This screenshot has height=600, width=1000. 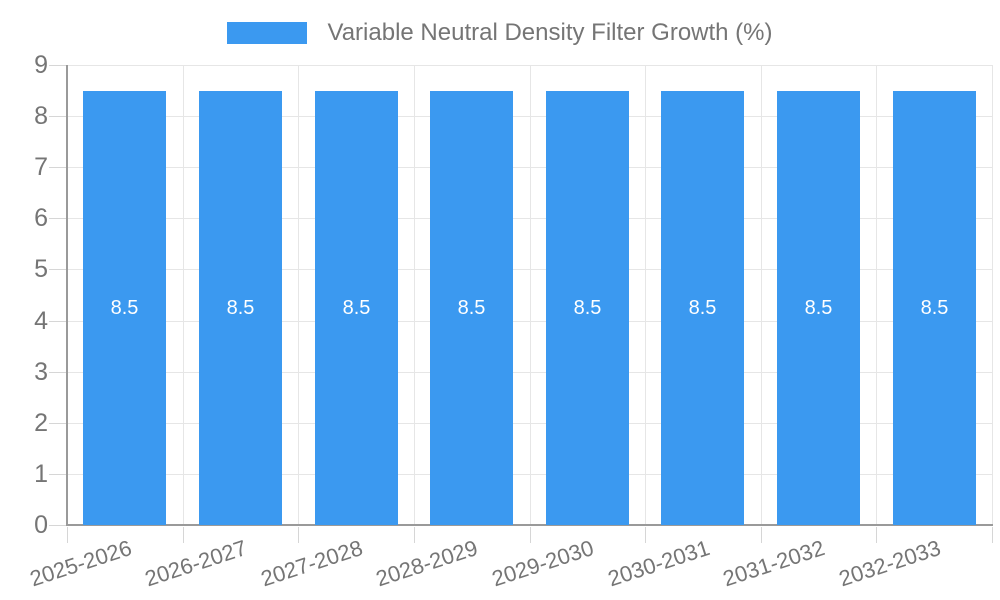 I want to click on x-axis-label: 2025-2026, so click(x=80, y=563).